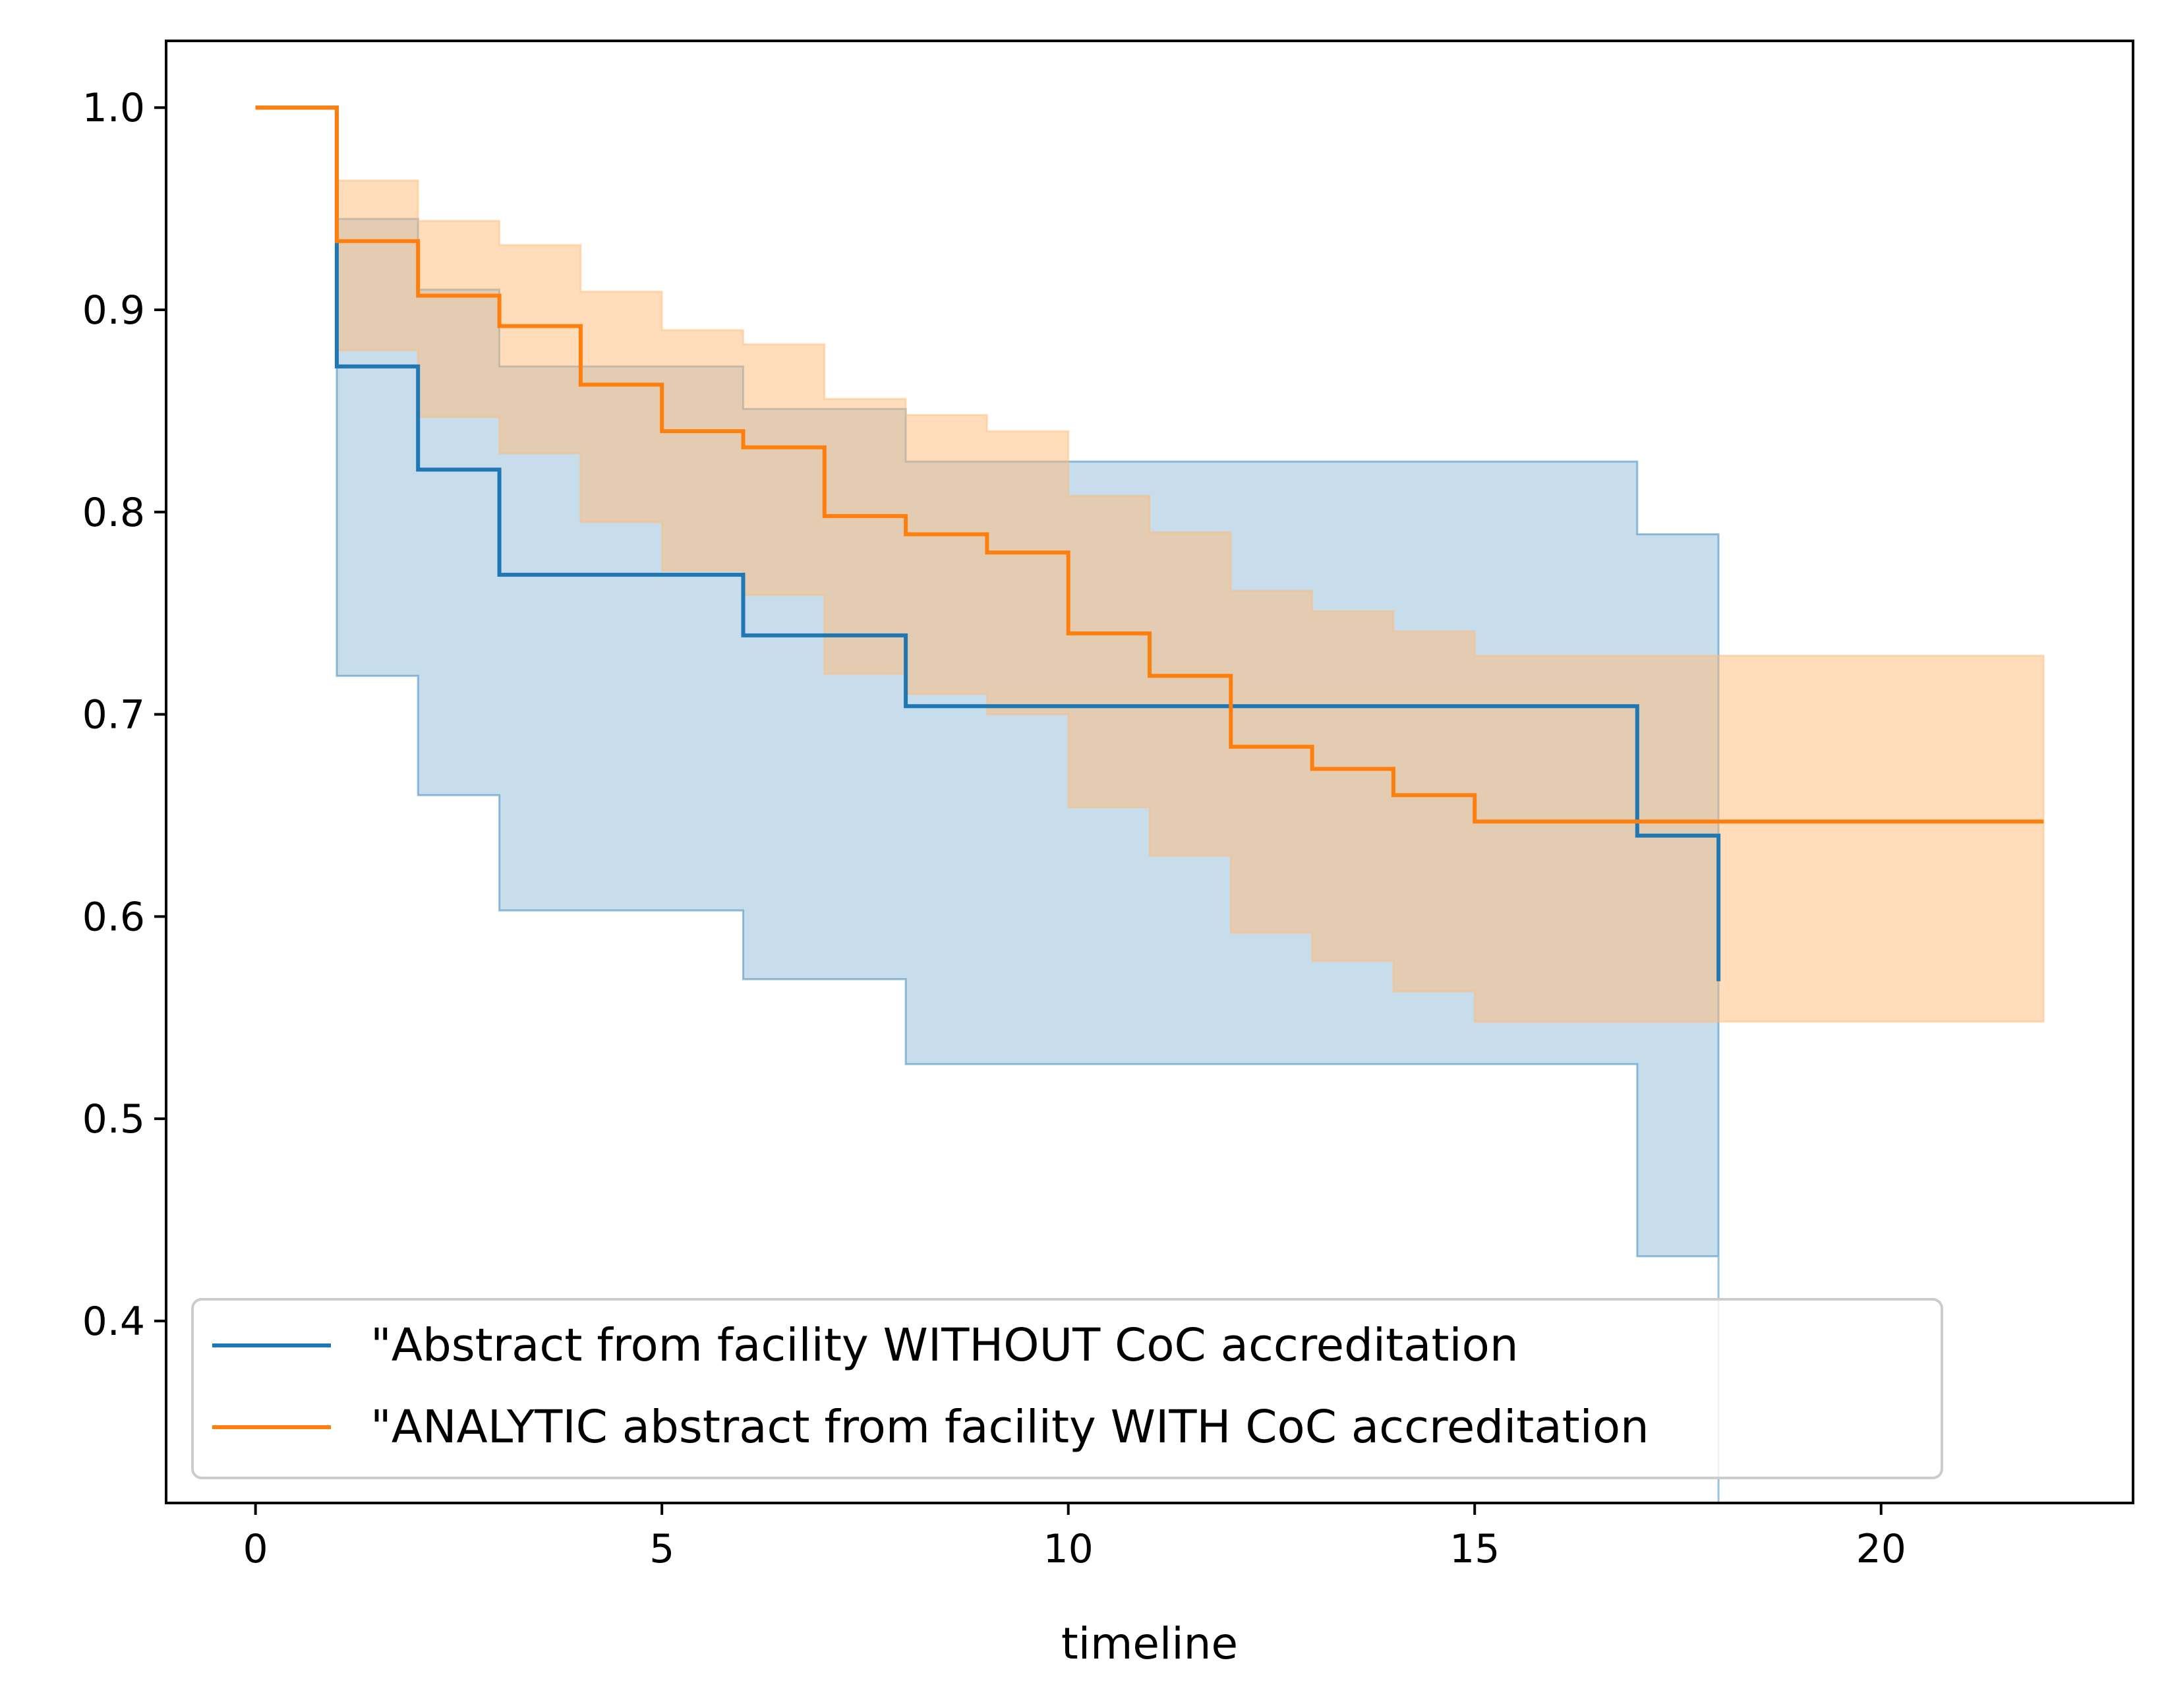 This screenshot has width=2166, height=1708. What do you see at coordinates (1474, 1549) in the screenshot?
I see `x-tick-label: 15` at bounding box center [1474, 1549].